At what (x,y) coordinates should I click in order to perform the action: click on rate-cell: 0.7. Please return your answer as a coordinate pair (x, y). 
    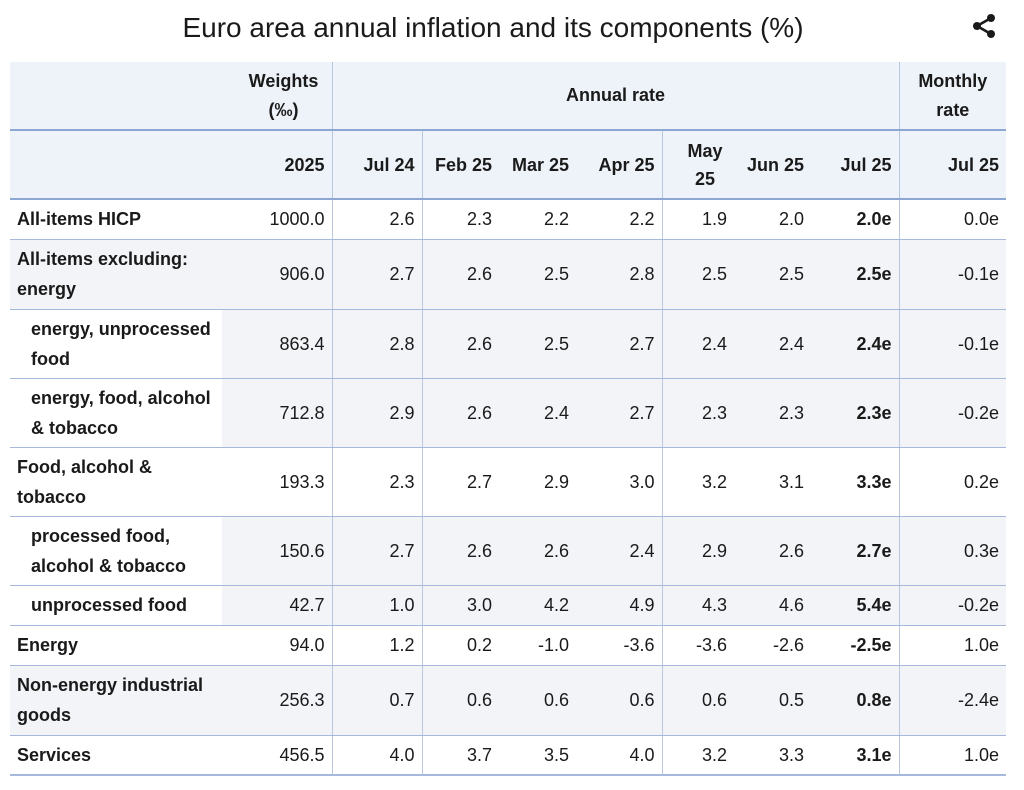
    Looking at the image, I should click on (377, 700).